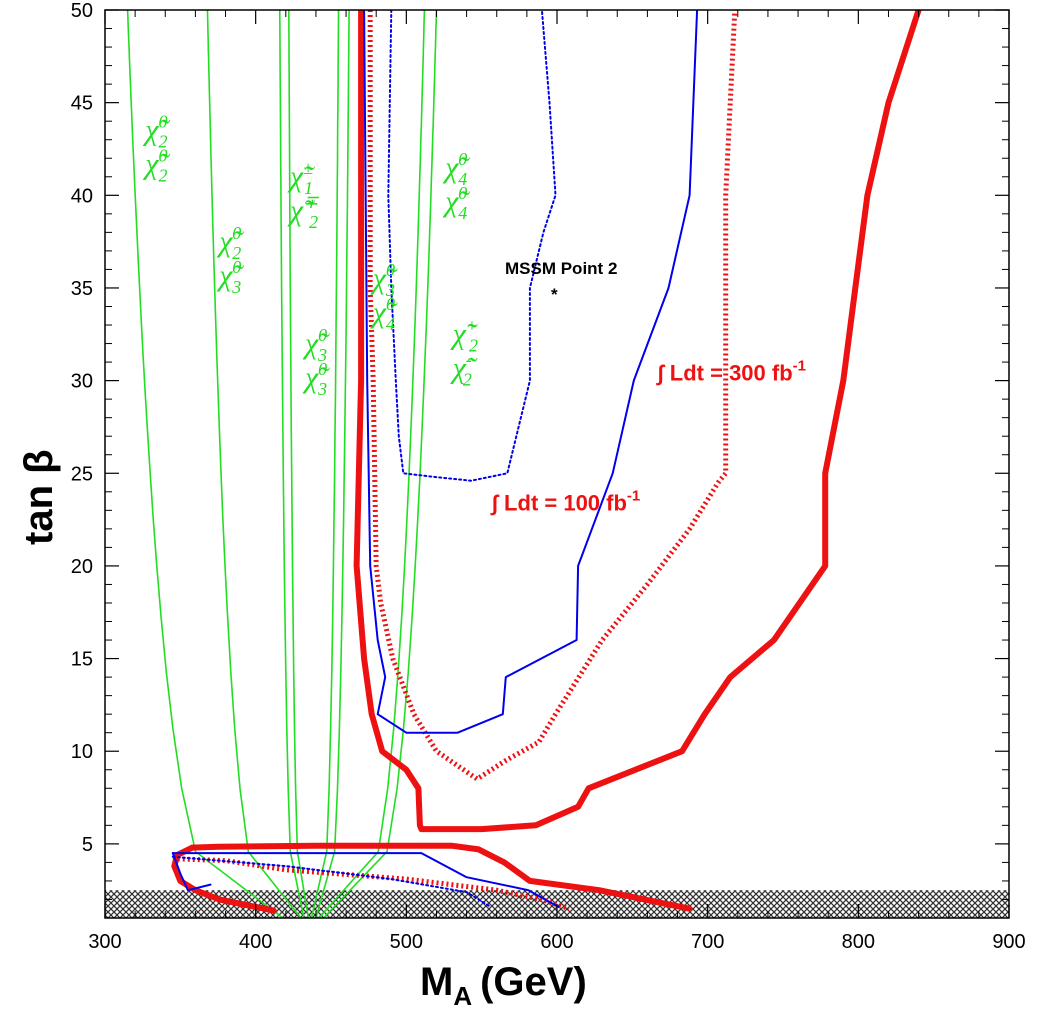  Describe the element at coordinates (224, 879) in the screenshot. I see `series-red-300-lower-tail` at that location.